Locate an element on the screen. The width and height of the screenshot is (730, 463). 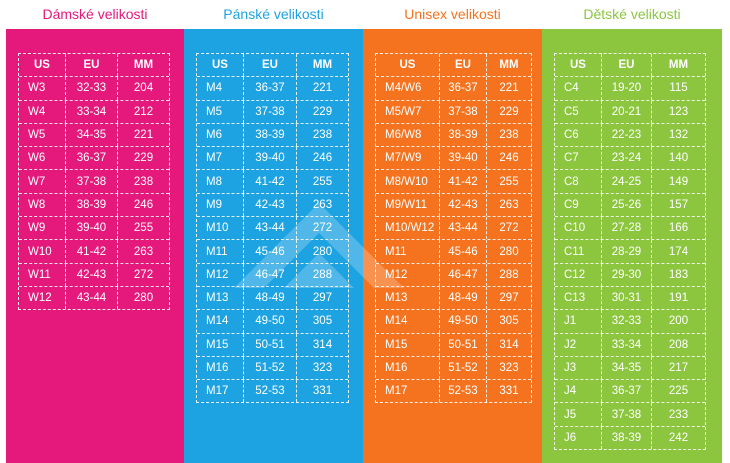
us-size-cell: C13 is located at coordinates (578, 298).